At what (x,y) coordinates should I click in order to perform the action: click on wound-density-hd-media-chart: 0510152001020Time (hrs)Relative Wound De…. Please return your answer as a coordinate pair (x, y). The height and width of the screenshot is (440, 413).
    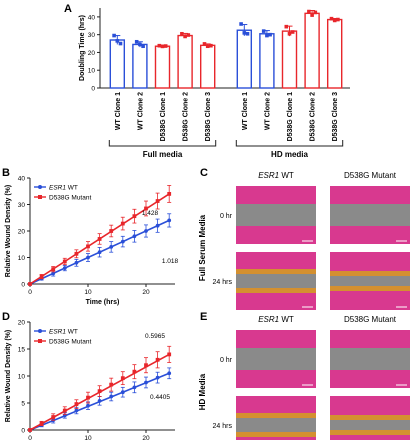
    Looking at the image, I should click on (90, 380).